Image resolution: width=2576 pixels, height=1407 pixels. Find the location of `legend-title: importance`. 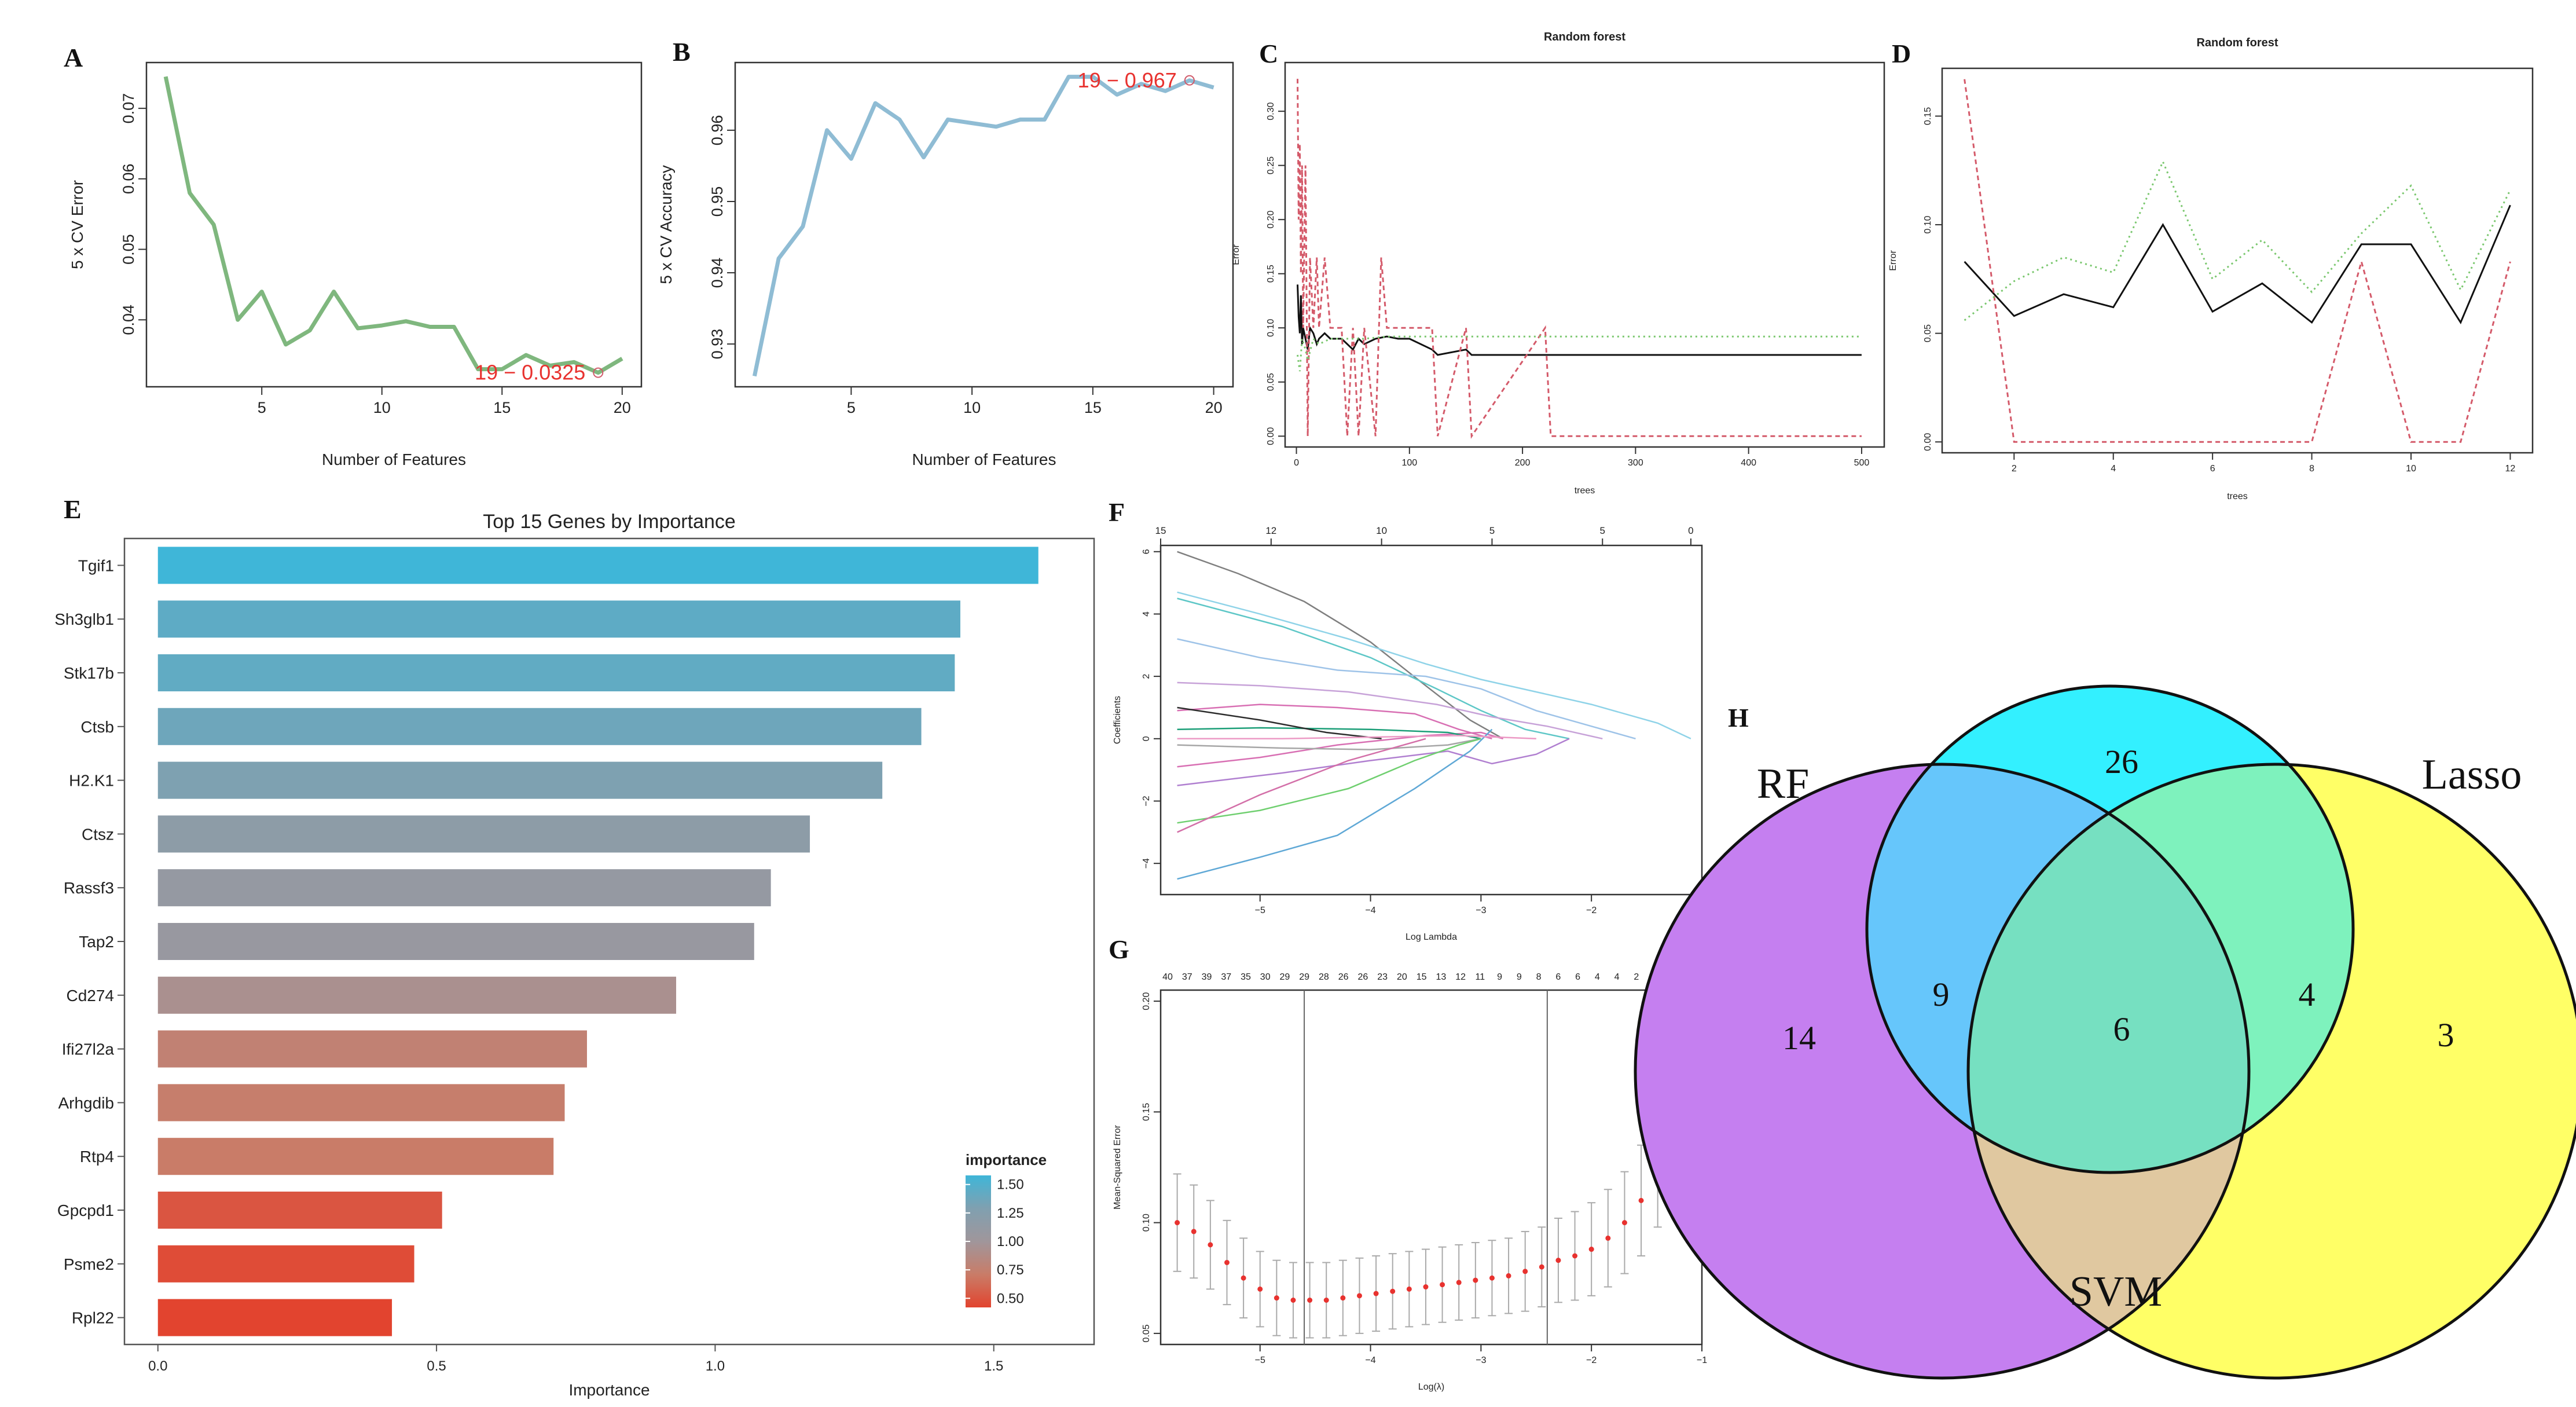

legend-title: importance is located at coordinates (1006, 1159).